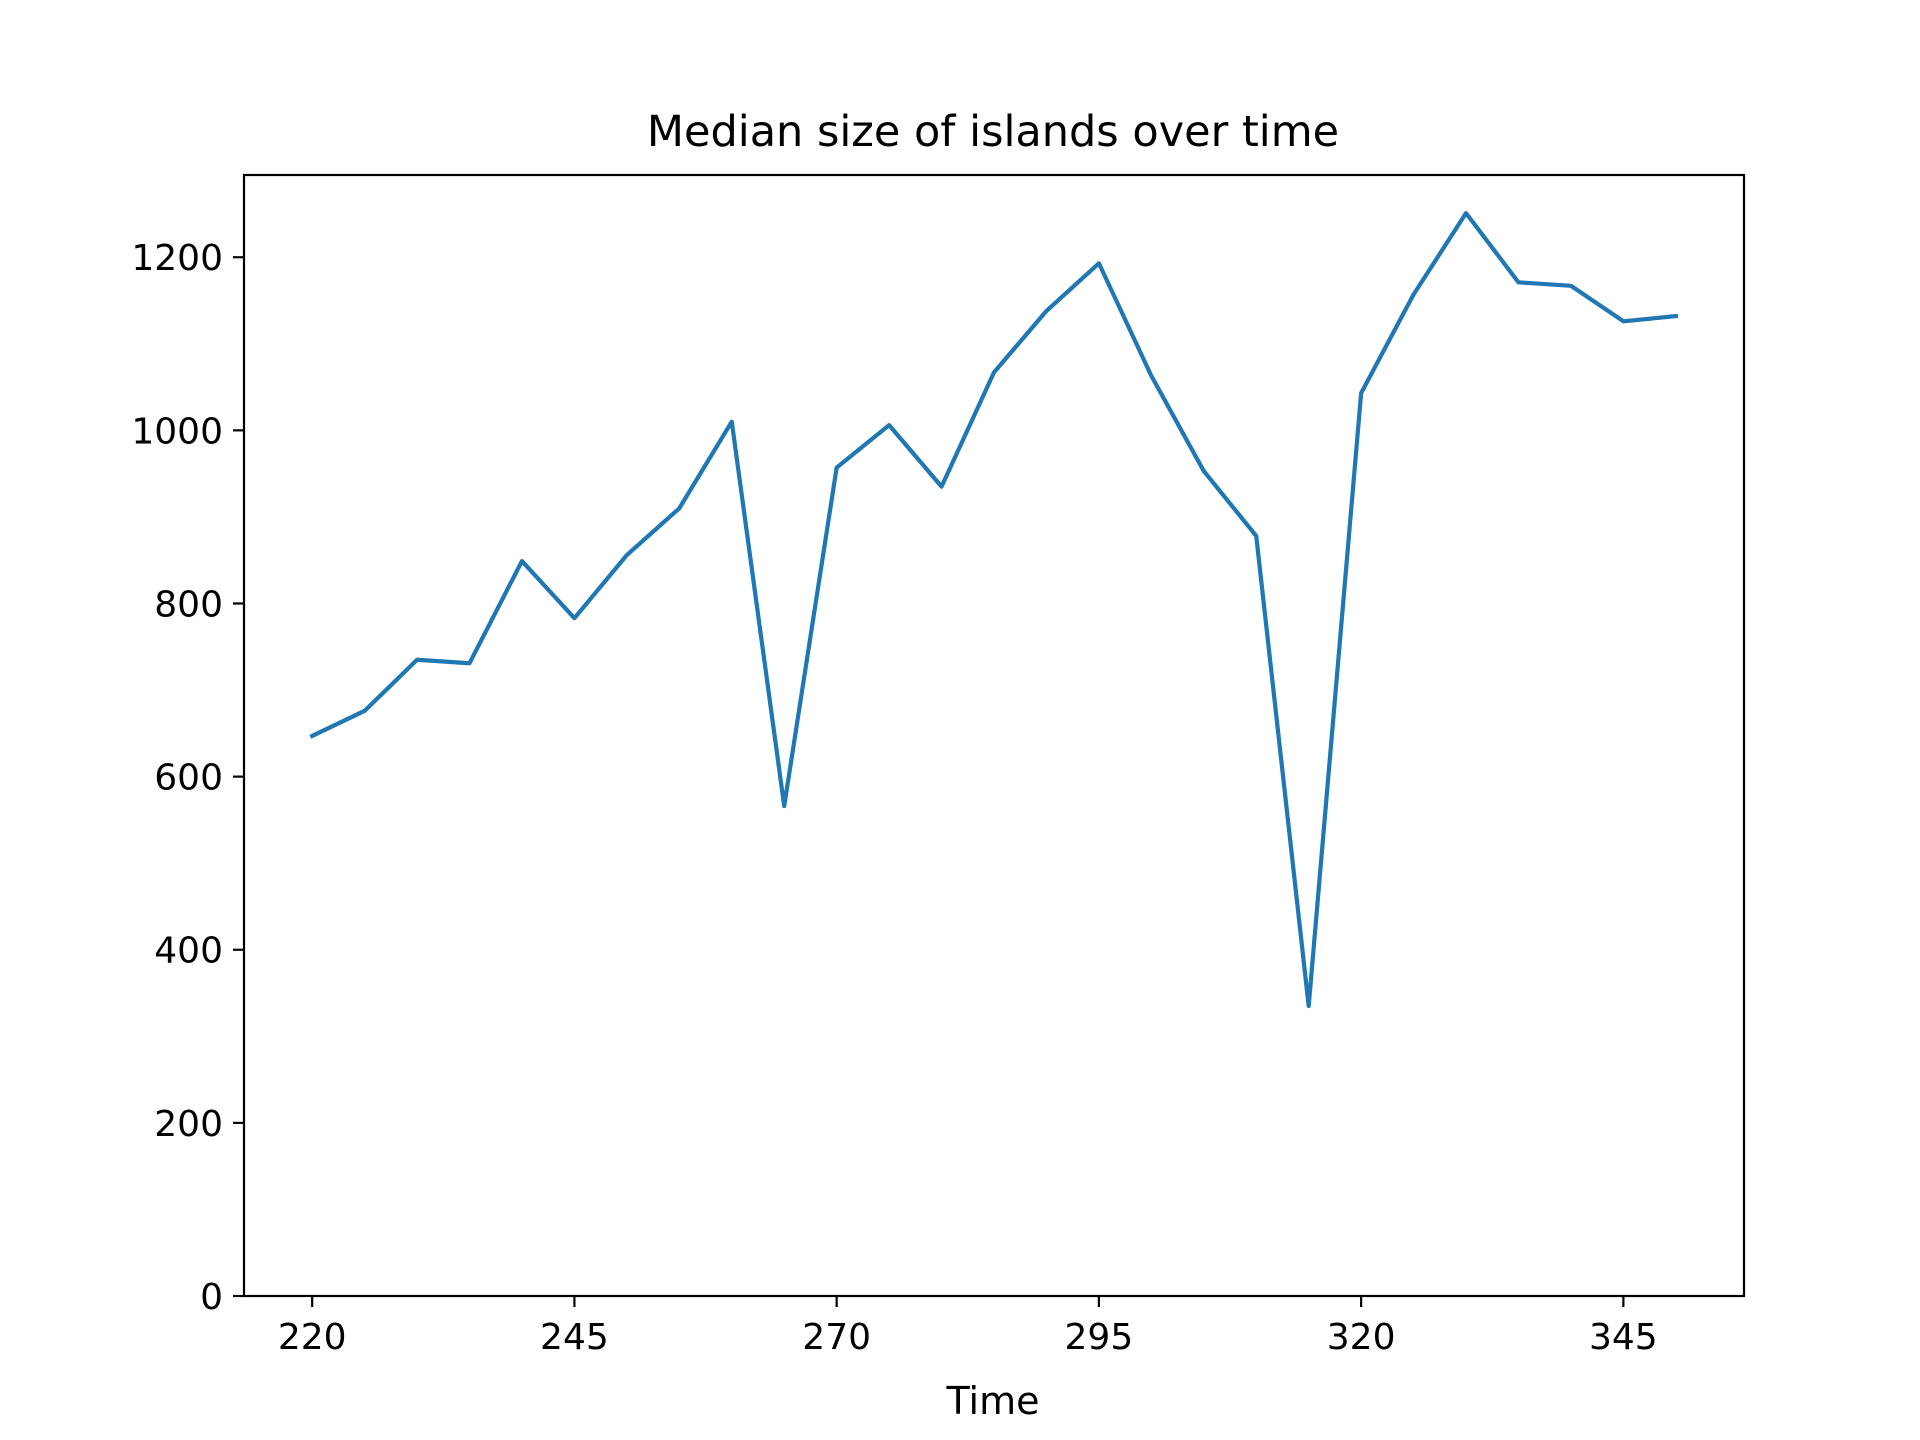 This screenshot has width=1920, height=1440. I want to click on x-axis-label: Time, so click(993, 1401).